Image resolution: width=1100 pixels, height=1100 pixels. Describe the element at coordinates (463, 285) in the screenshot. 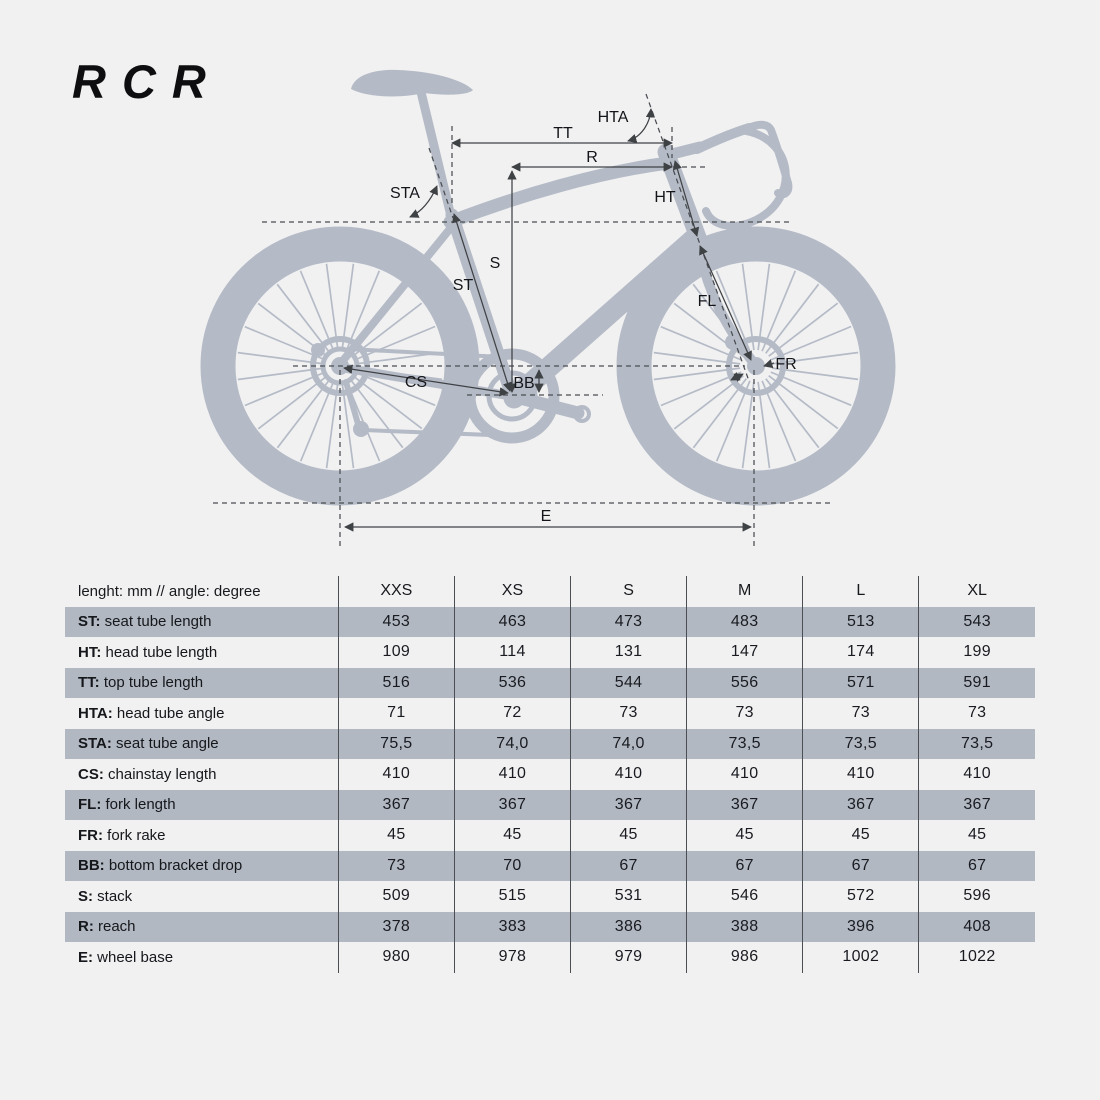

I see `label-seat-tube: ST` at that location.